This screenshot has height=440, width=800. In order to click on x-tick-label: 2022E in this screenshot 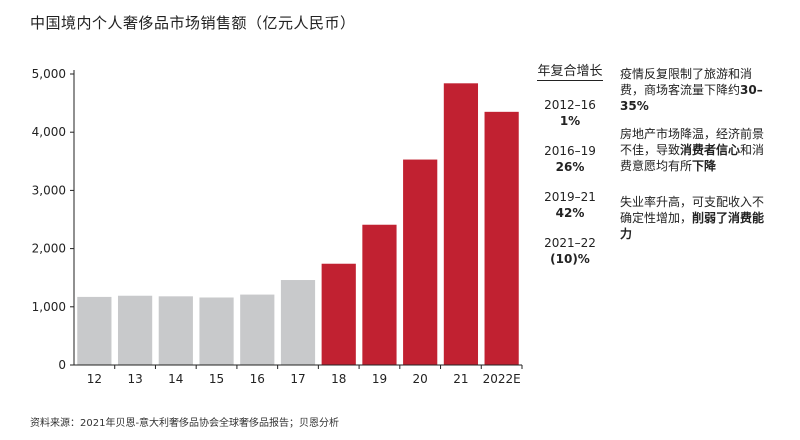, I will do `click(502, 379)`.